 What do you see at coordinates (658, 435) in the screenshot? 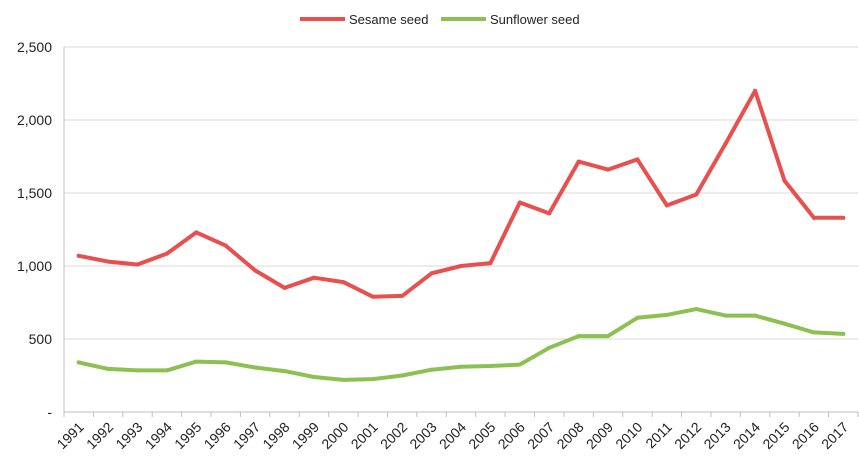
I see `x-tick-label: 2011` at bounding box center [658, 435].